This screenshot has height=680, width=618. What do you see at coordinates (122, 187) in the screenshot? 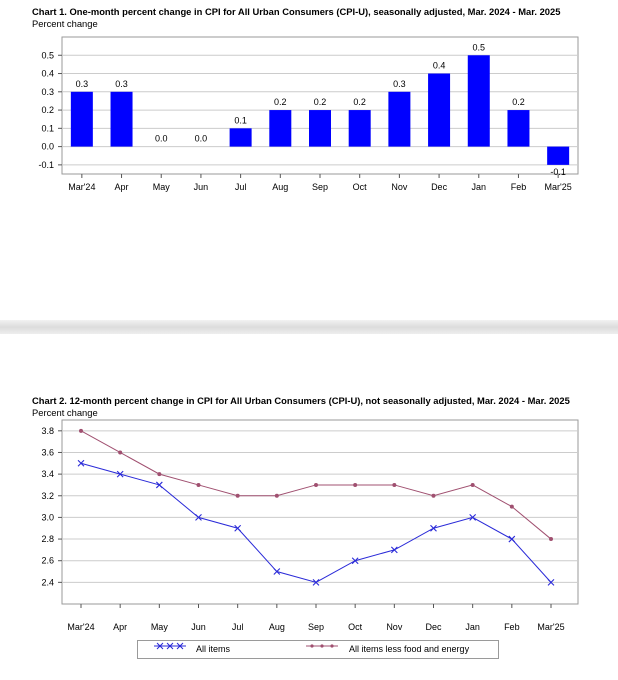
I see `chart1-x-tick-label: Apr` at bounding box center [122, 187].